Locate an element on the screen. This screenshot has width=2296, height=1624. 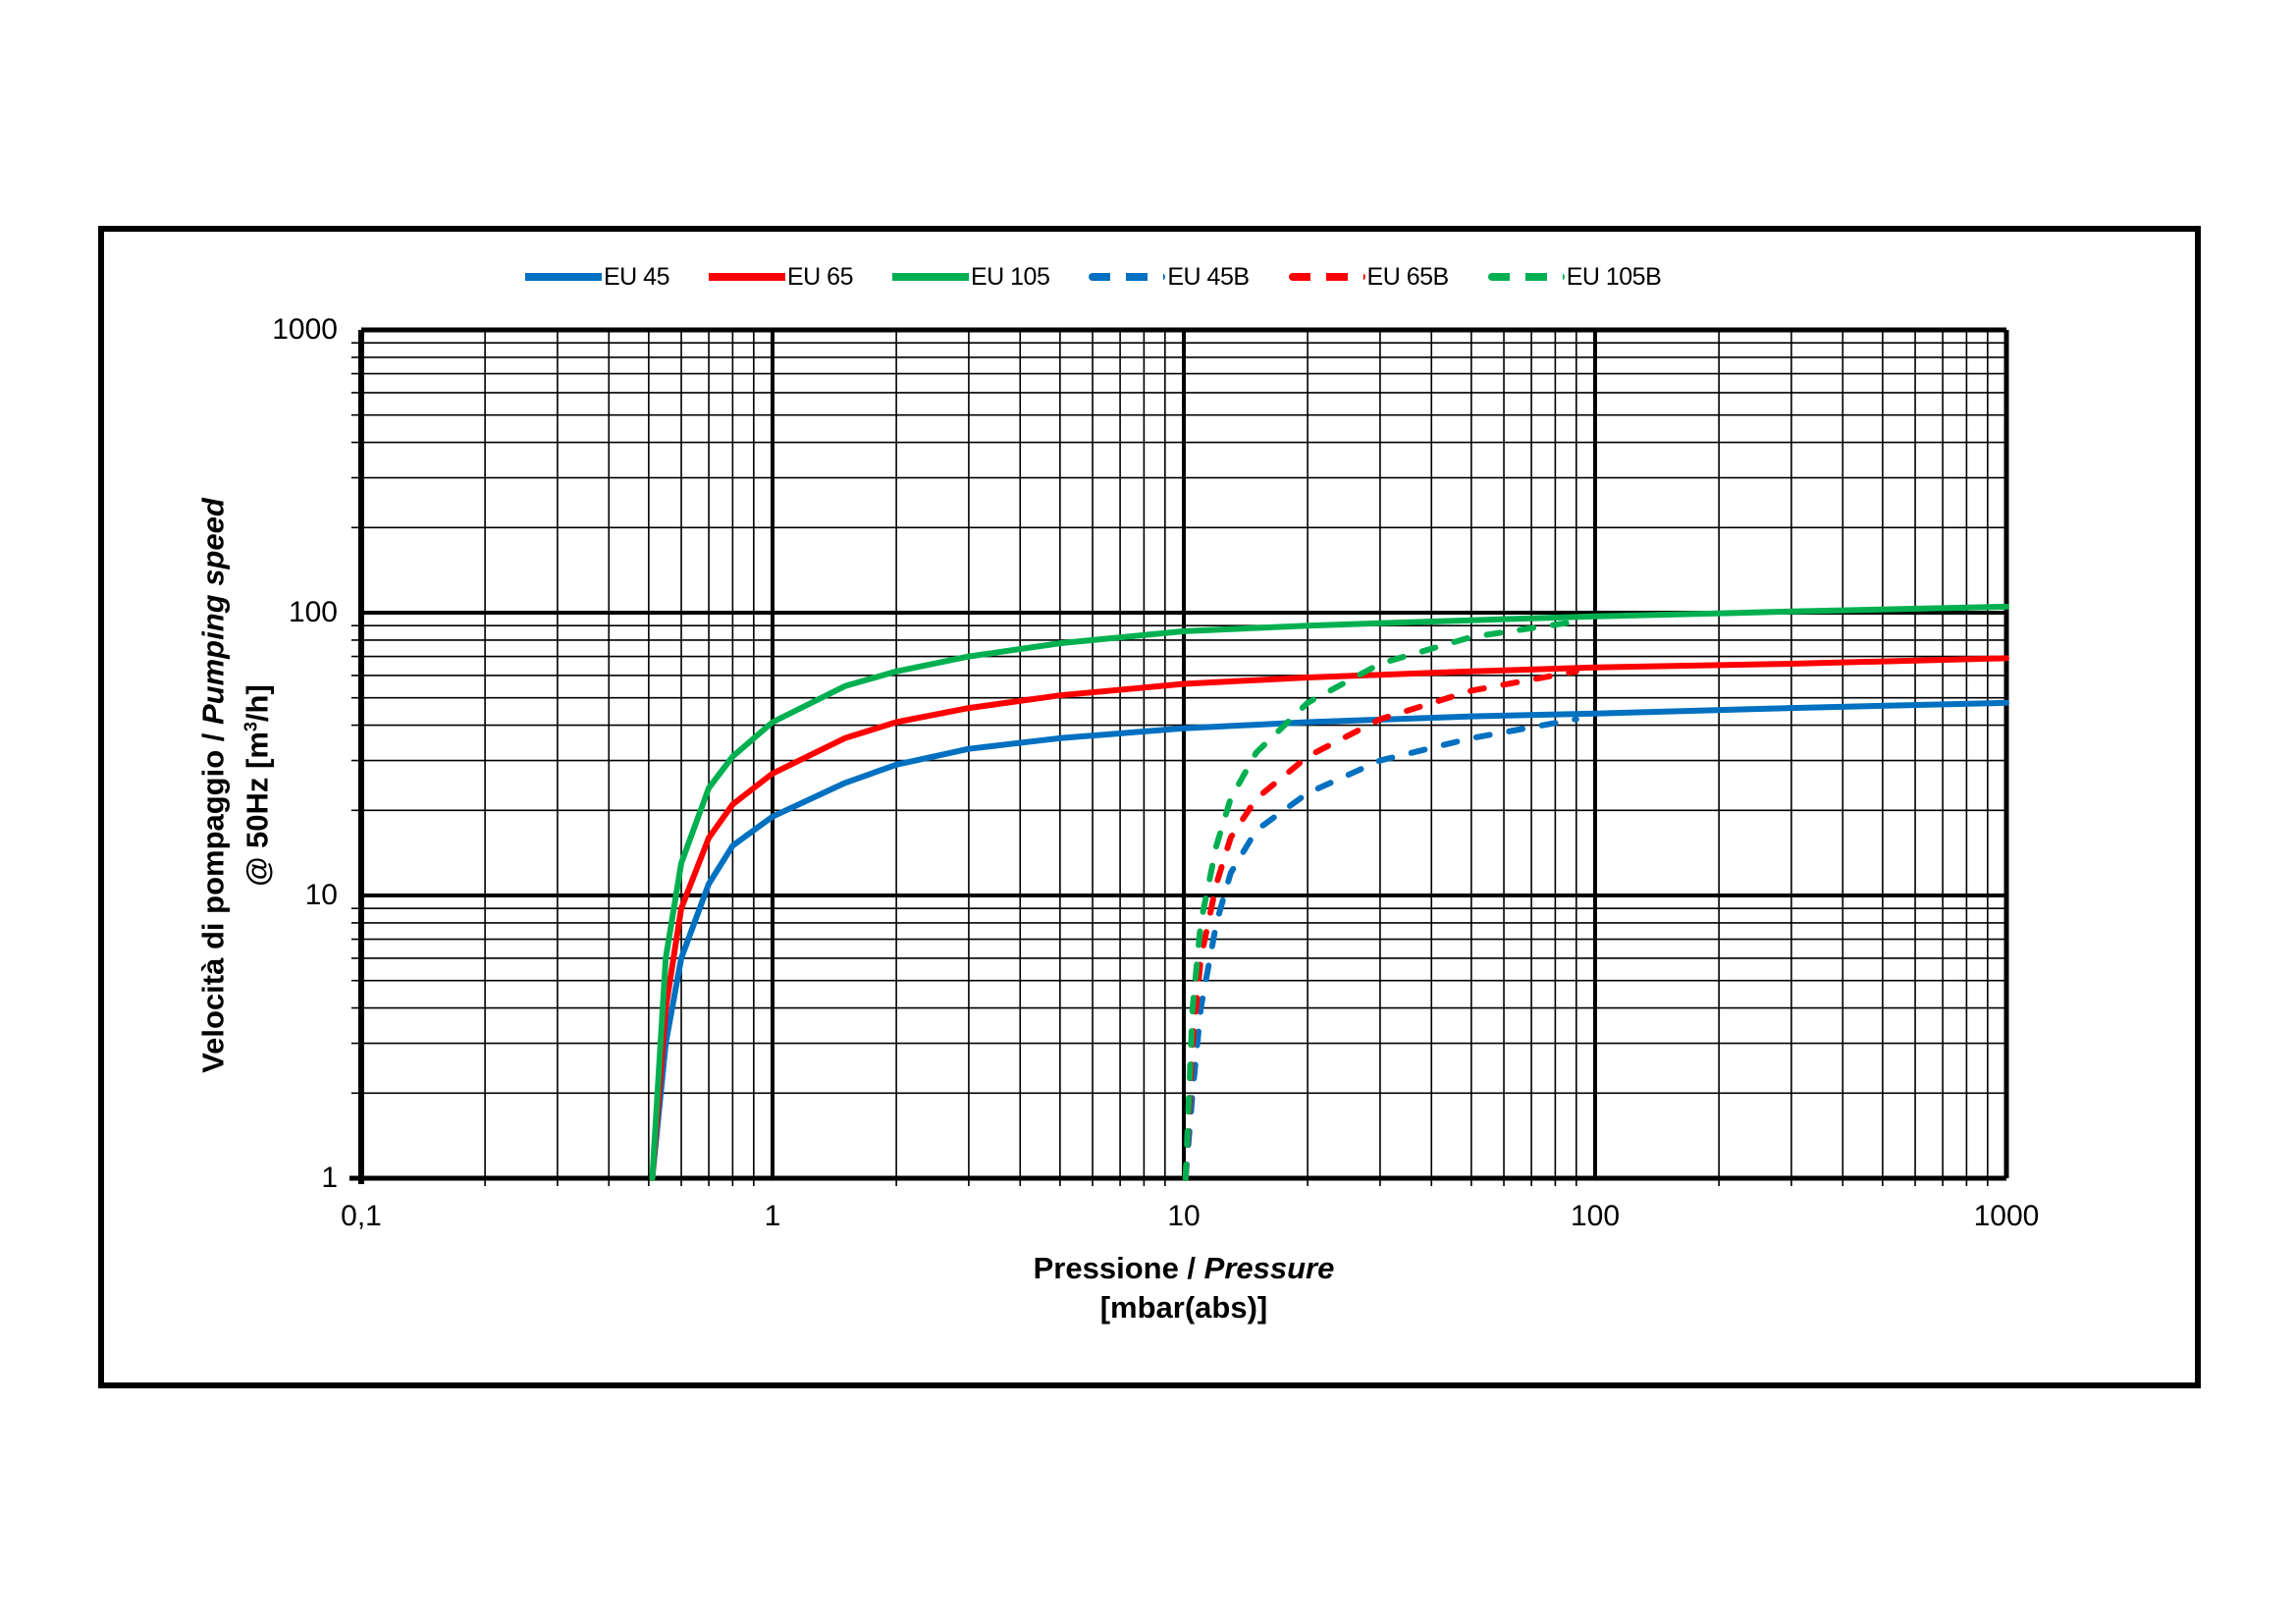
legend-item-eu105b: EU 105B is located at coordinates (1575, 277).